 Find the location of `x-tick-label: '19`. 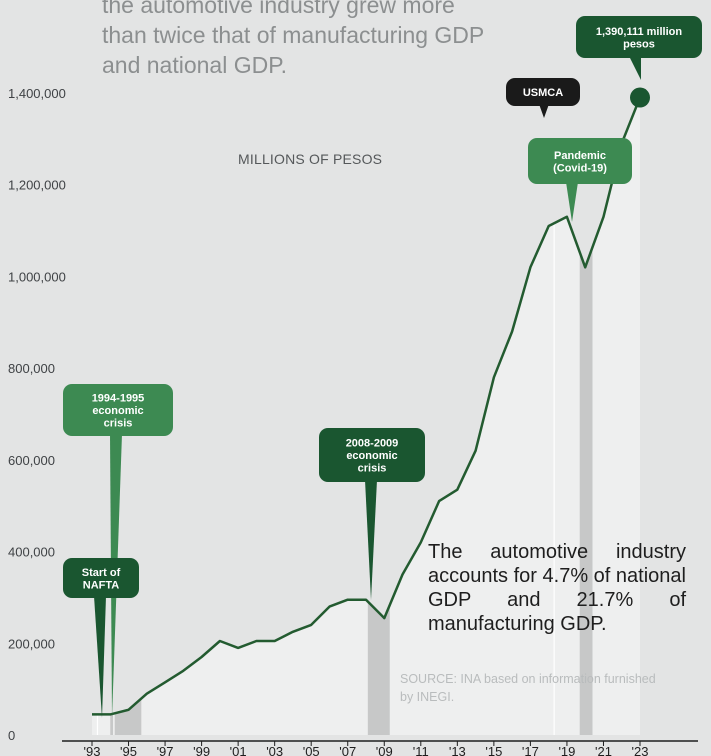

x-tick-label: '19 is located at coordinates (566, 750).